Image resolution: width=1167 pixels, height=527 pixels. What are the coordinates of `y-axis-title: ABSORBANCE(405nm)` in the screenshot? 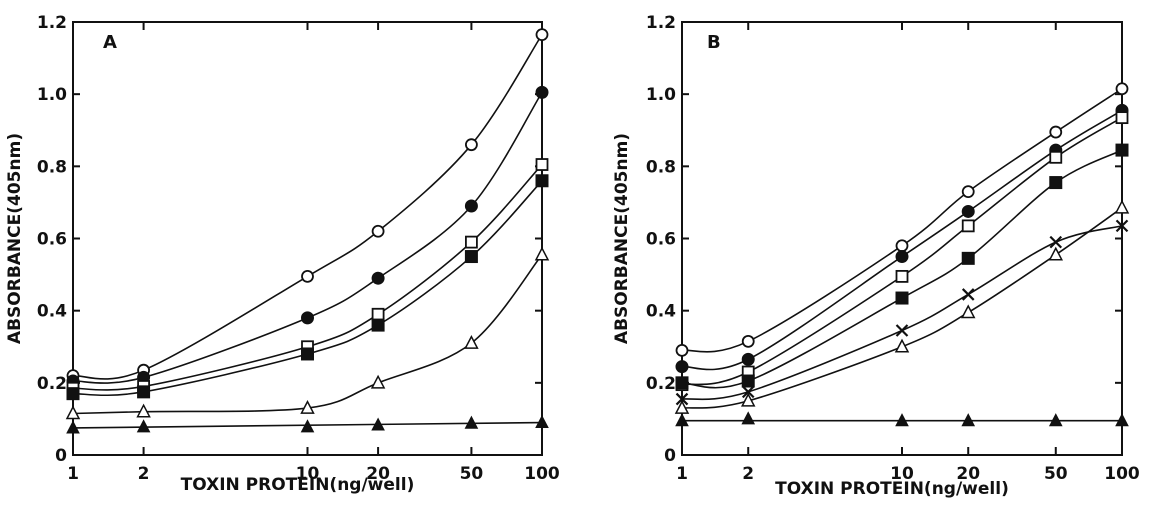 It's located at (15, 238).